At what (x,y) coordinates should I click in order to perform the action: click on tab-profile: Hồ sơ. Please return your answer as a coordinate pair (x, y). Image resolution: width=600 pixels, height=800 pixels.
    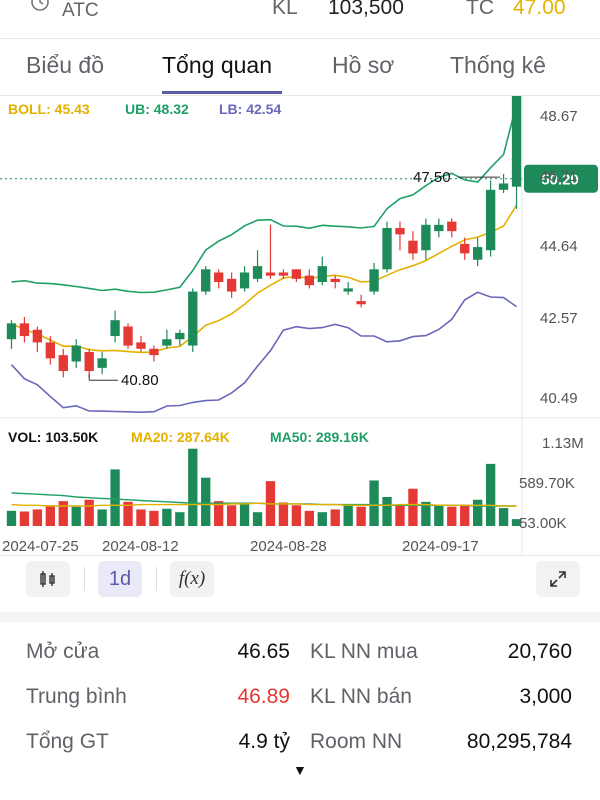
    Looking at the image, I should click on (363, 65).